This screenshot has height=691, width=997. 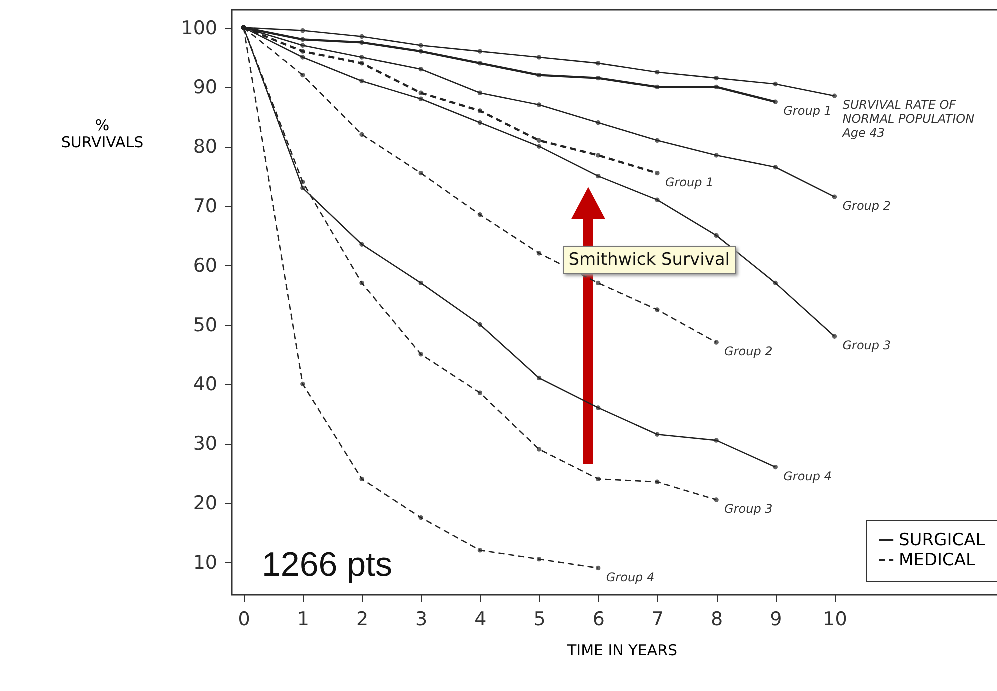 I want to click on x-tick-label: 0, so click(x=244, y=619).